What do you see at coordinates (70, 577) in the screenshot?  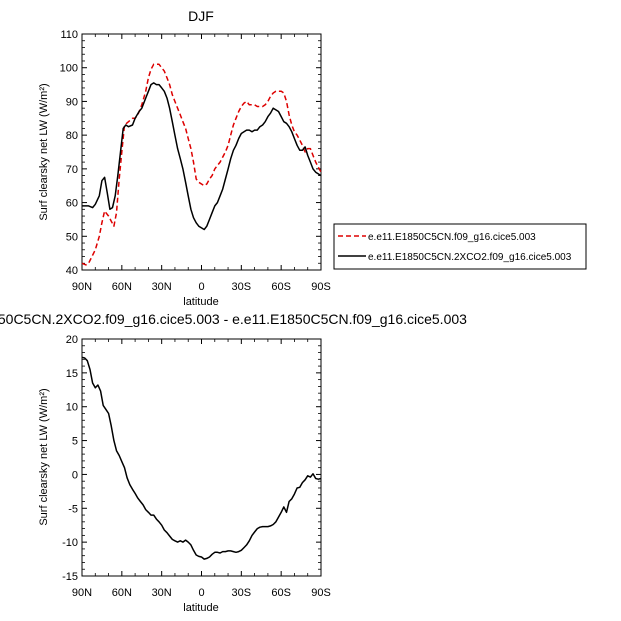 I see `bottom-y-tick-label: -15` at bounding box center [70, 577].